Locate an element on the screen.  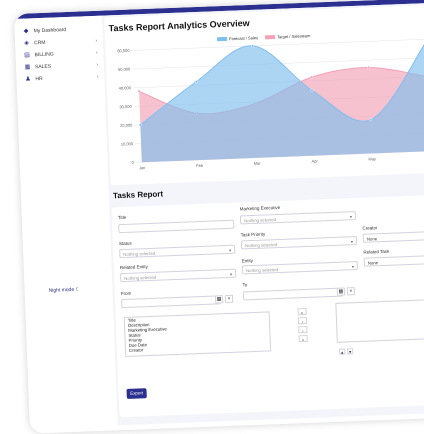
sales-icon: ▦ is located at coordinates (27, 67).